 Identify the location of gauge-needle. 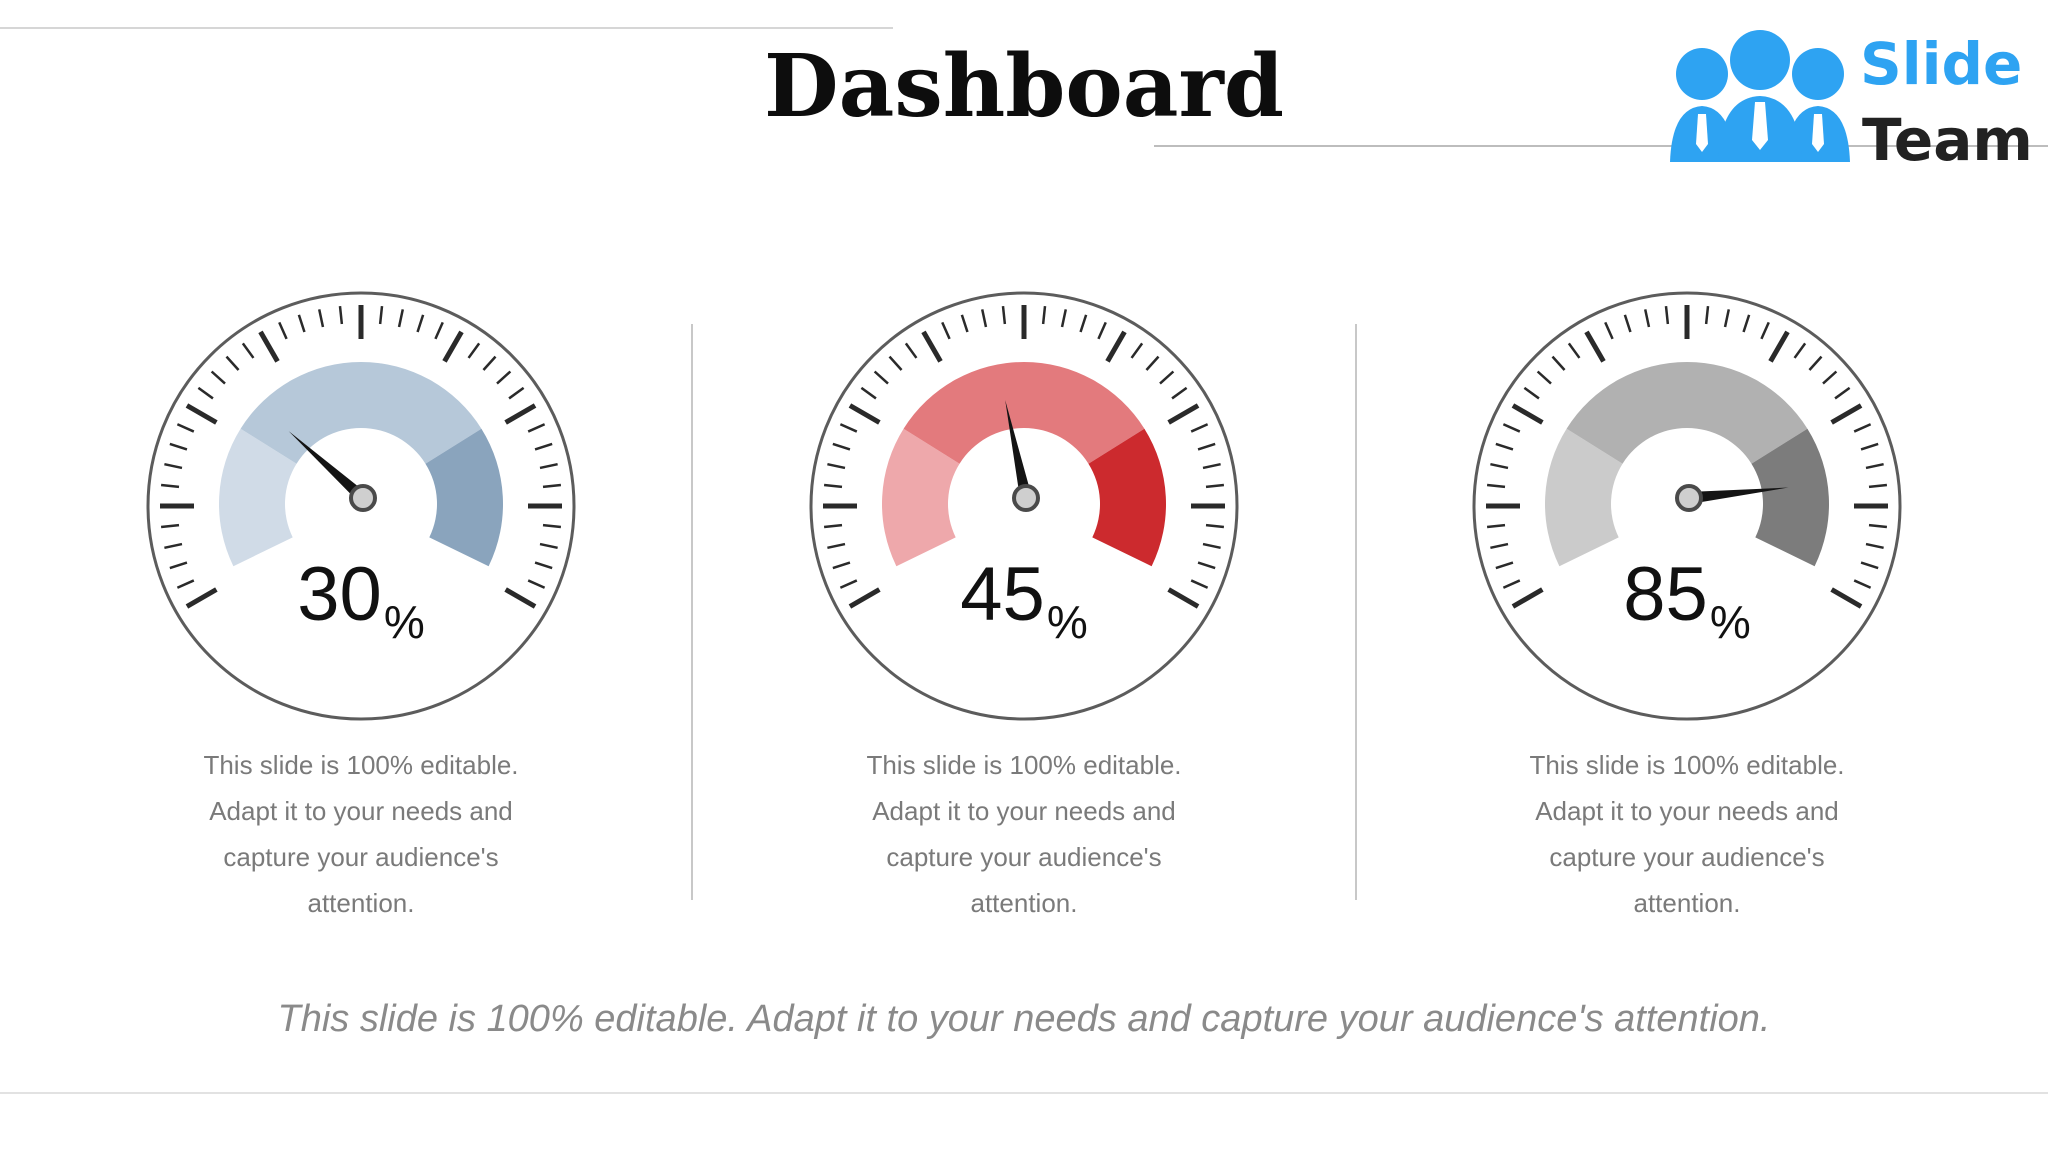
(328, 467).